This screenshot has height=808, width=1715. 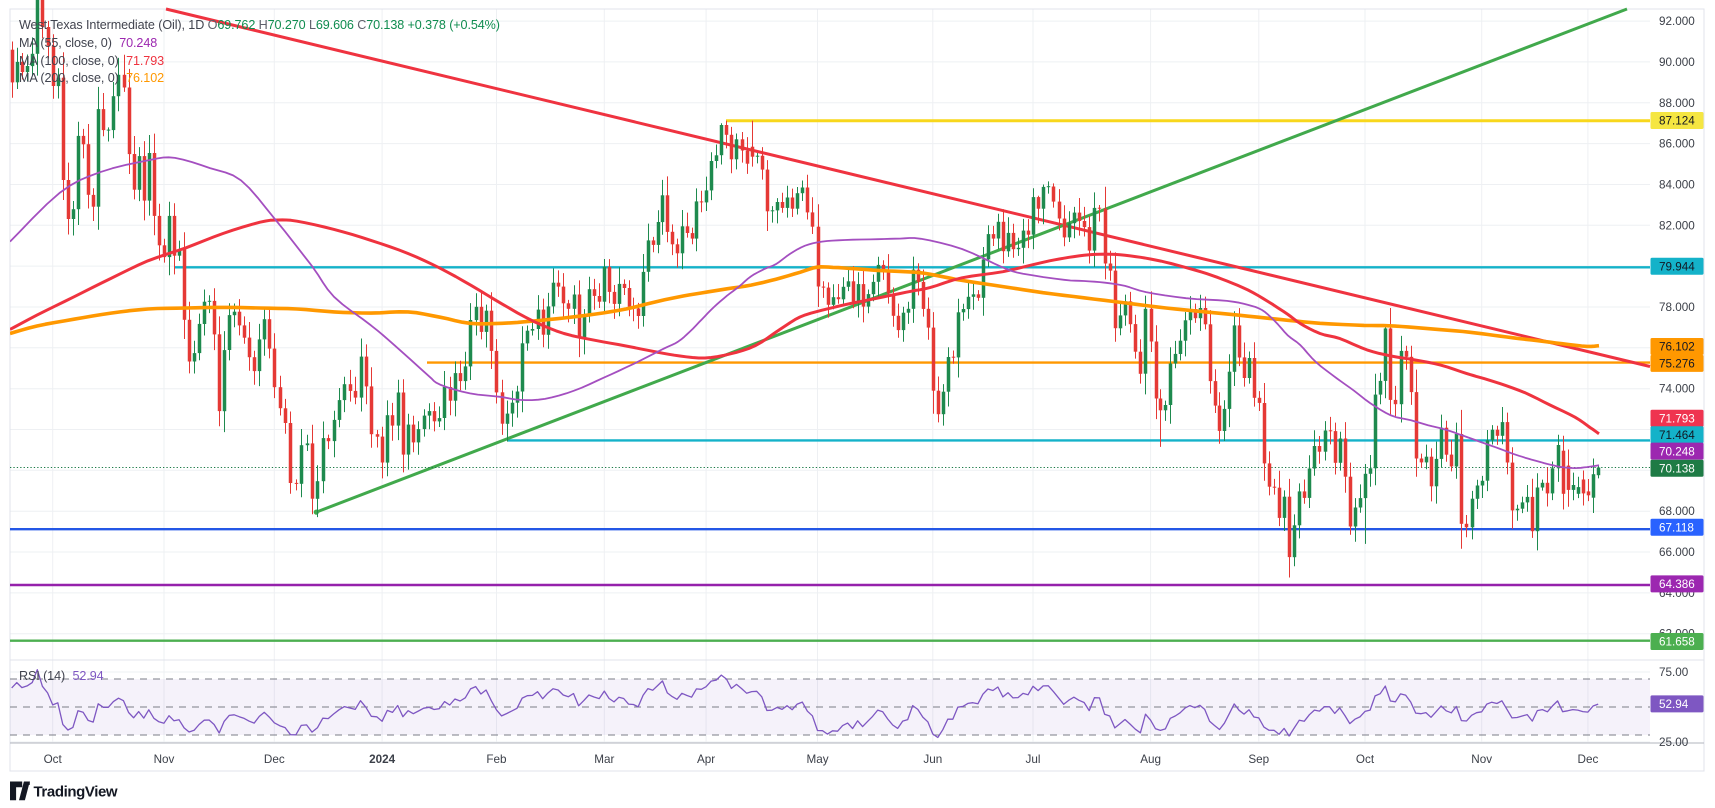 What do you see at coordinates (1677, 185) in the screenshot?
I see `svg-text: 84.000` at bounding box center [1677, 185].